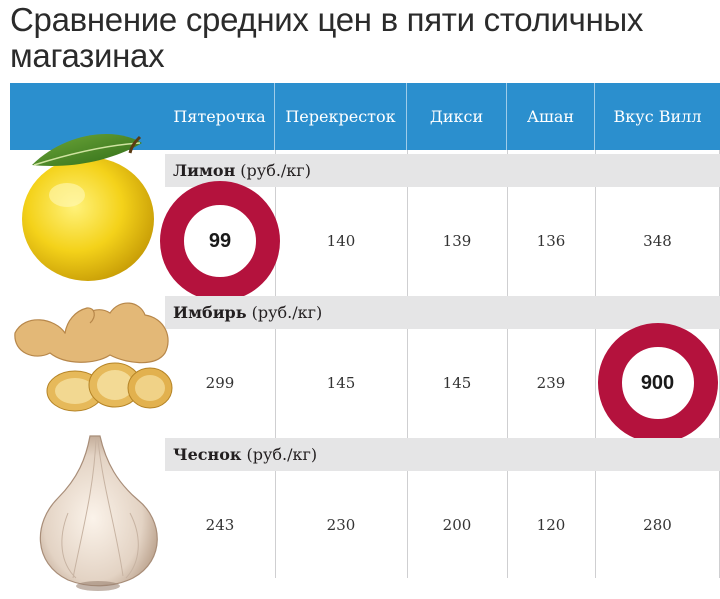 Image resolution: width=720 pixels, height=599 pixels. What do you see at coordinates (204, 170) in the screenshot?
I see `row-name: Лимон` at bounding box center [204, 170].